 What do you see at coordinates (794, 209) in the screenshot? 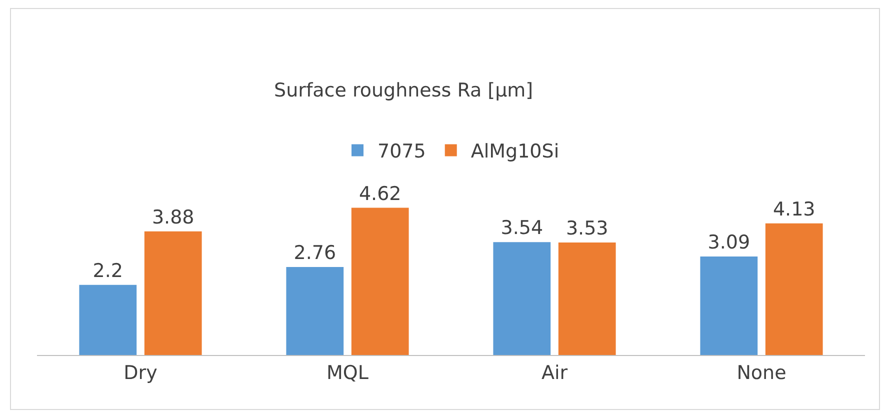
I see `data-label: 4.13` at bounding box center [794, 209].